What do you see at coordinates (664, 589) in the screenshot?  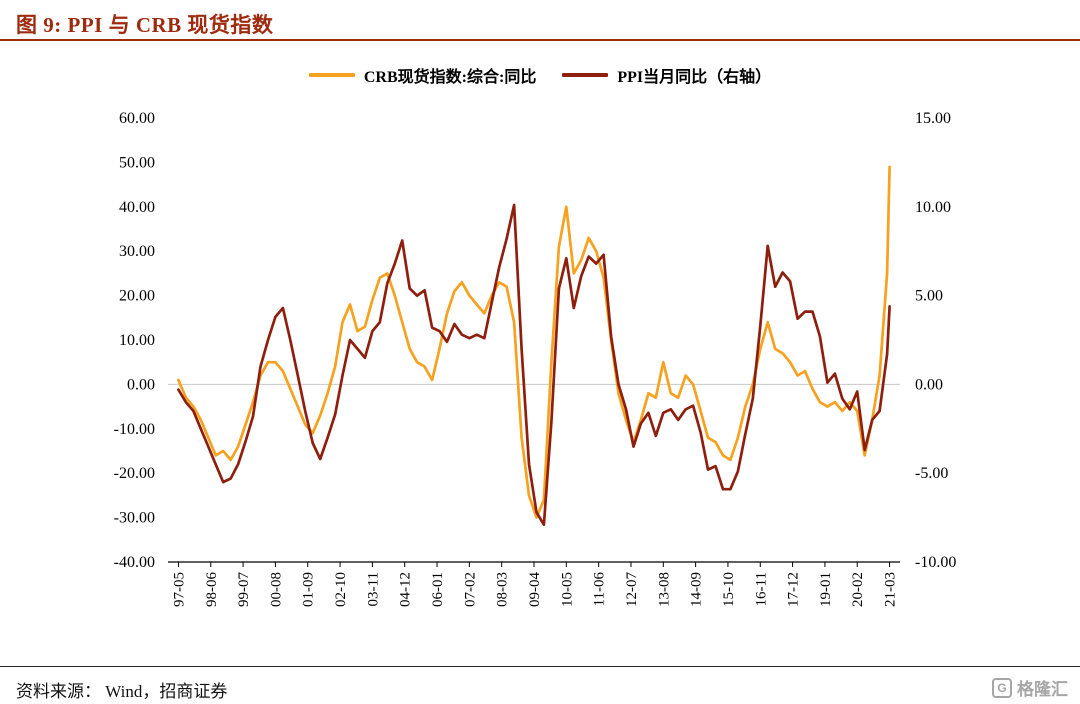 I see `x-axis-tick-label: 13-08` at bounding box center [664, 589].